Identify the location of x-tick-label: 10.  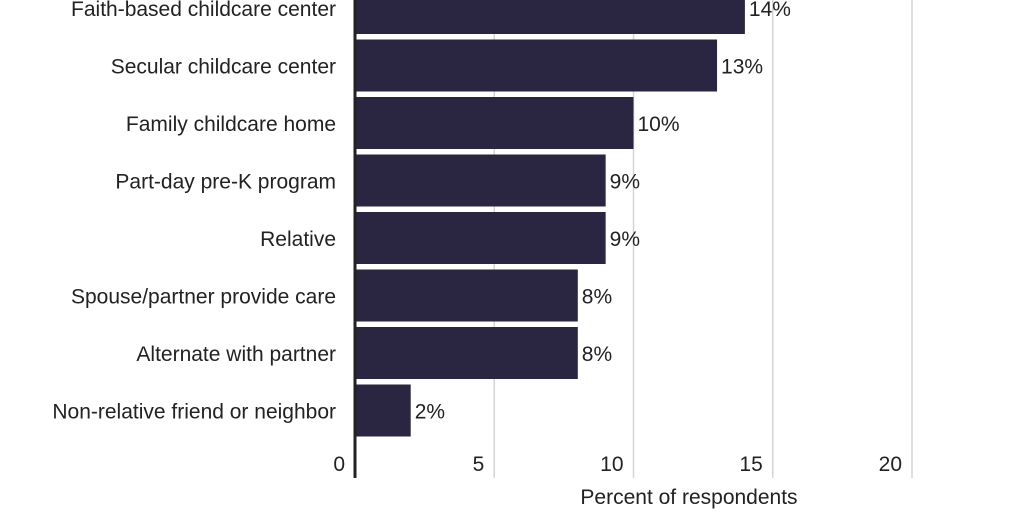
(611, 464).